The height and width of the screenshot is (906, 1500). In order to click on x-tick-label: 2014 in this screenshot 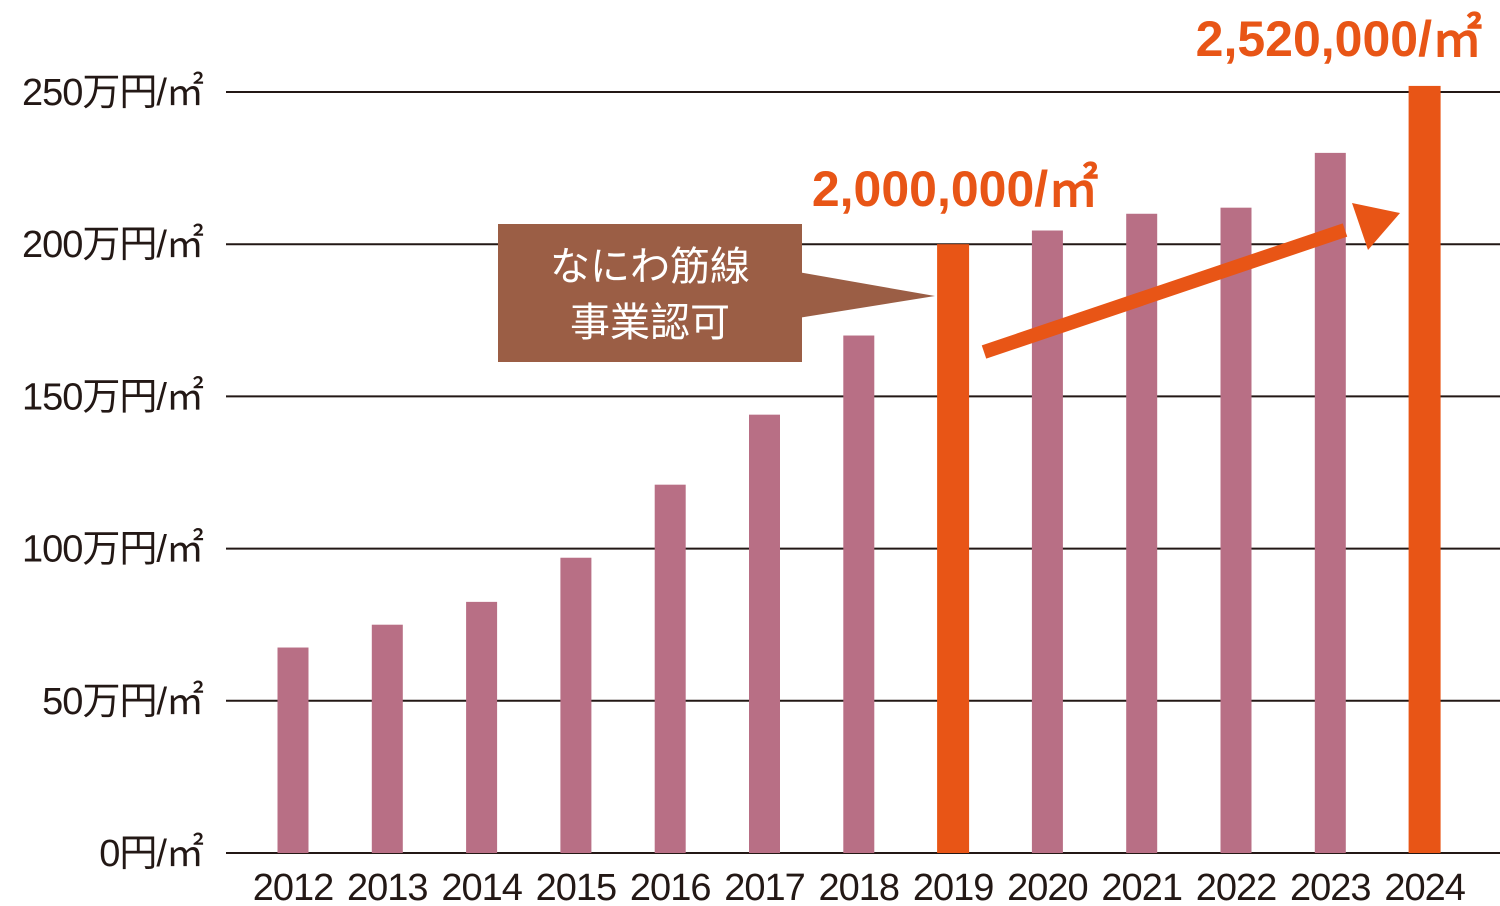, I will do `click(481, 886)`.